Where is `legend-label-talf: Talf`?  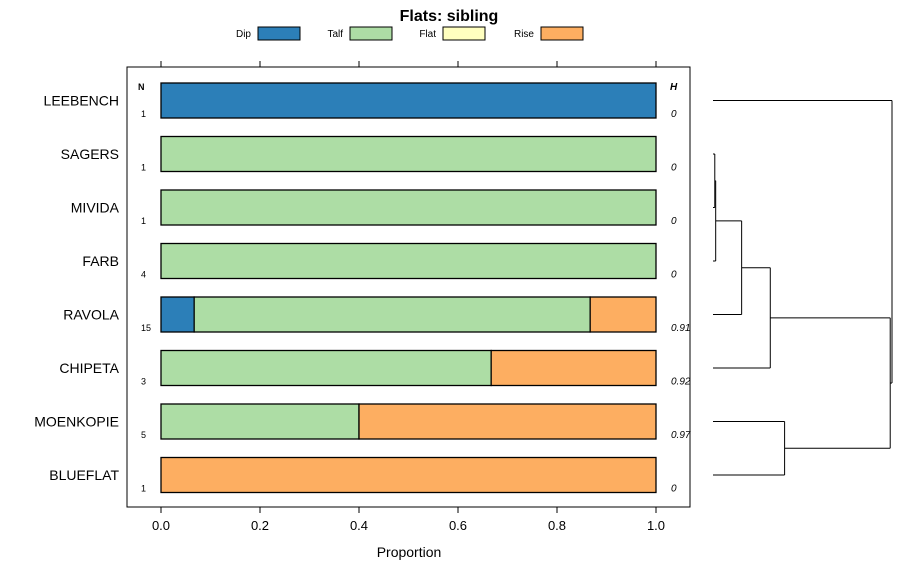 legend-label-talf: Talf is located at coordinates (335, 34).